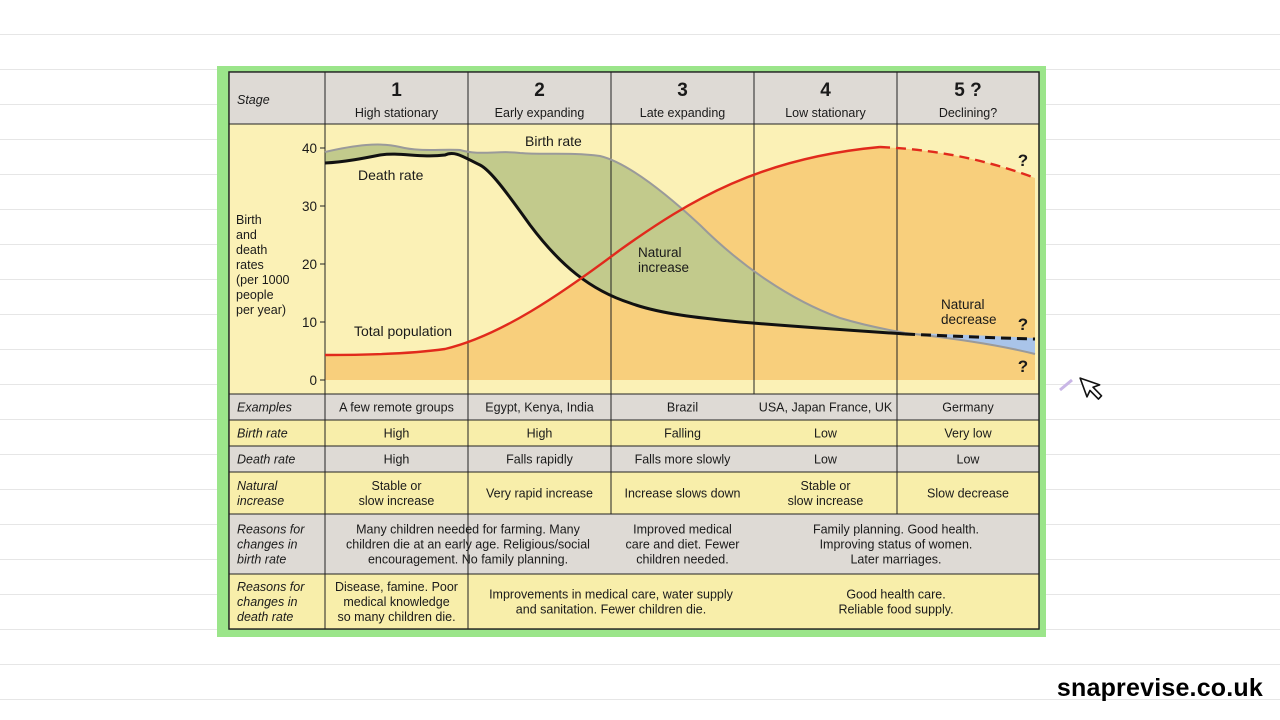 This screenshot has height=720, width=1280. I want to click on total-population-line, so click(602, 251).